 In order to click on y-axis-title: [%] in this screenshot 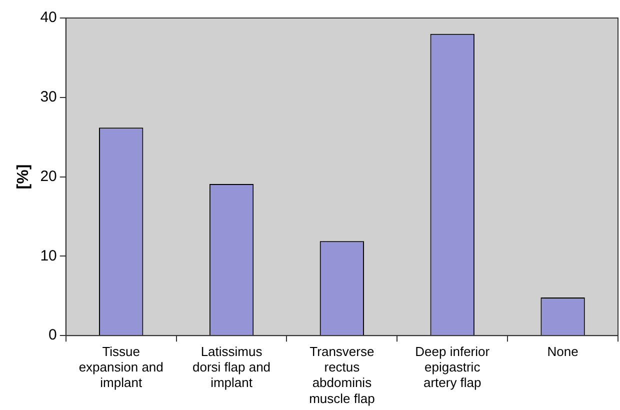, I will do `click(23, 177)`.